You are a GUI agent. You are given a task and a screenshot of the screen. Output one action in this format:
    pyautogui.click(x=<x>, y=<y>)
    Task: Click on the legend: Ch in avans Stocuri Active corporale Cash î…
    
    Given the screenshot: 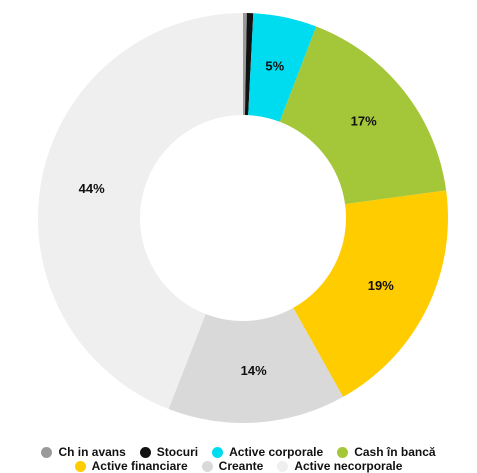 What is the action you would take?
    pyautogui.click(x=238, y=459)
    